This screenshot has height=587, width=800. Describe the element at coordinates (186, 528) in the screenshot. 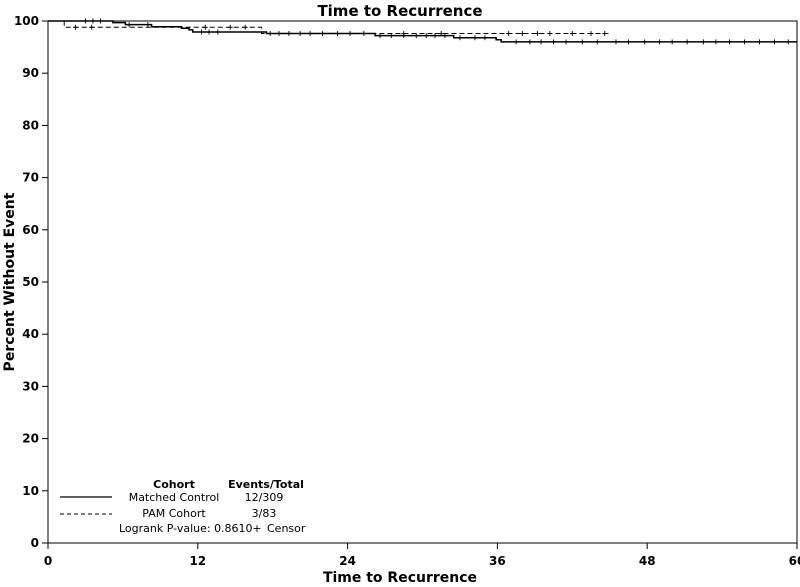

I see `legend-logrank-pvalue: Logrank P-value: 0.8610` at that location.